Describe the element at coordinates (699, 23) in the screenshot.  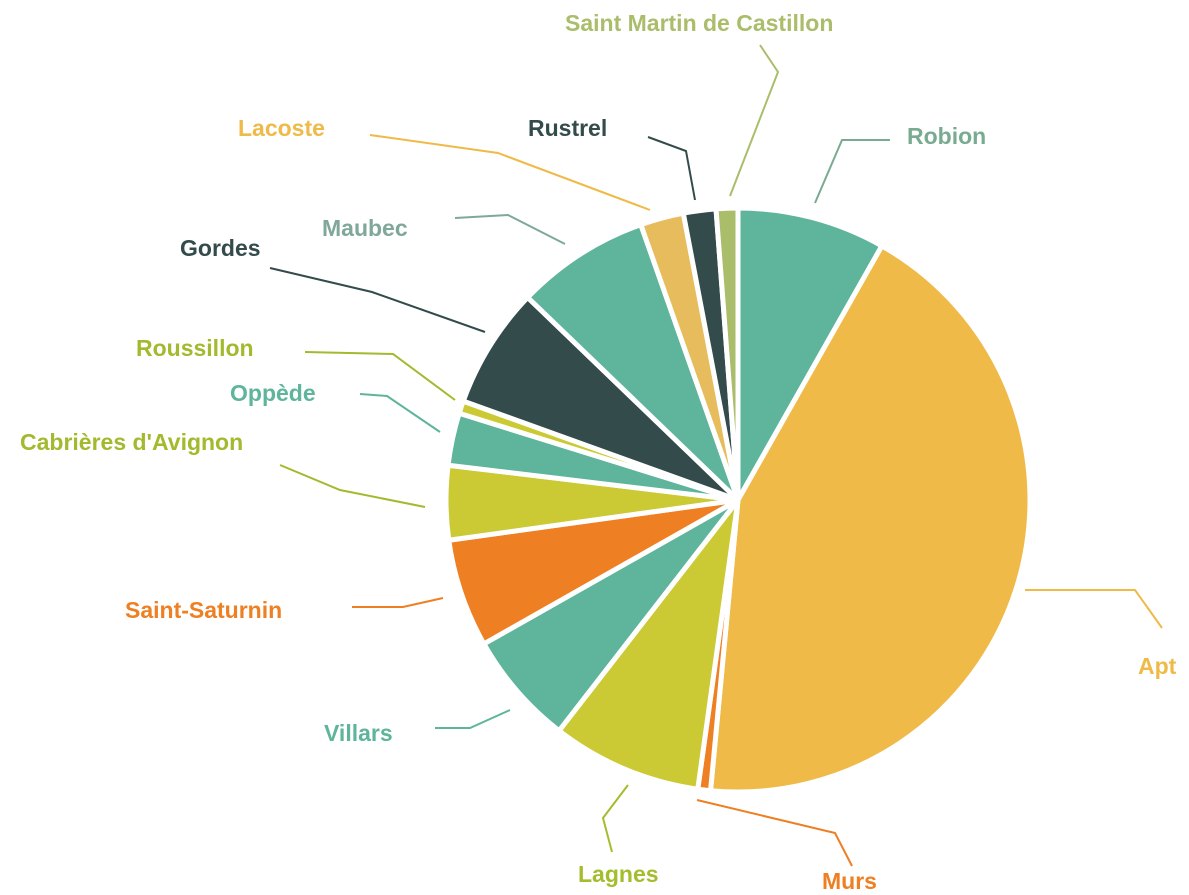
I see `slice-label: Saint Martin de Castillon` at that location.